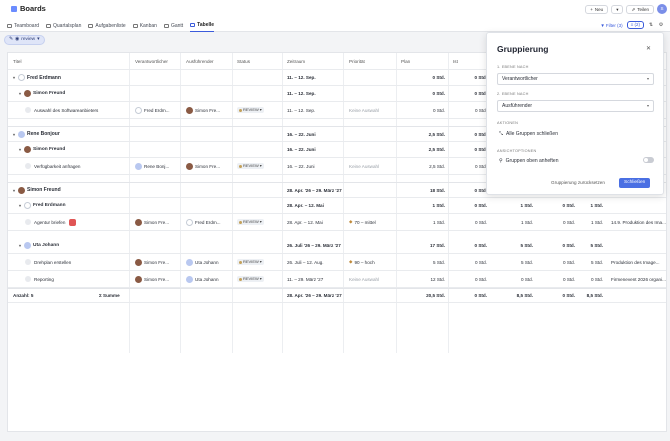  I want to click on column-header-owner: Verantwortlicher, so click(151, 61).